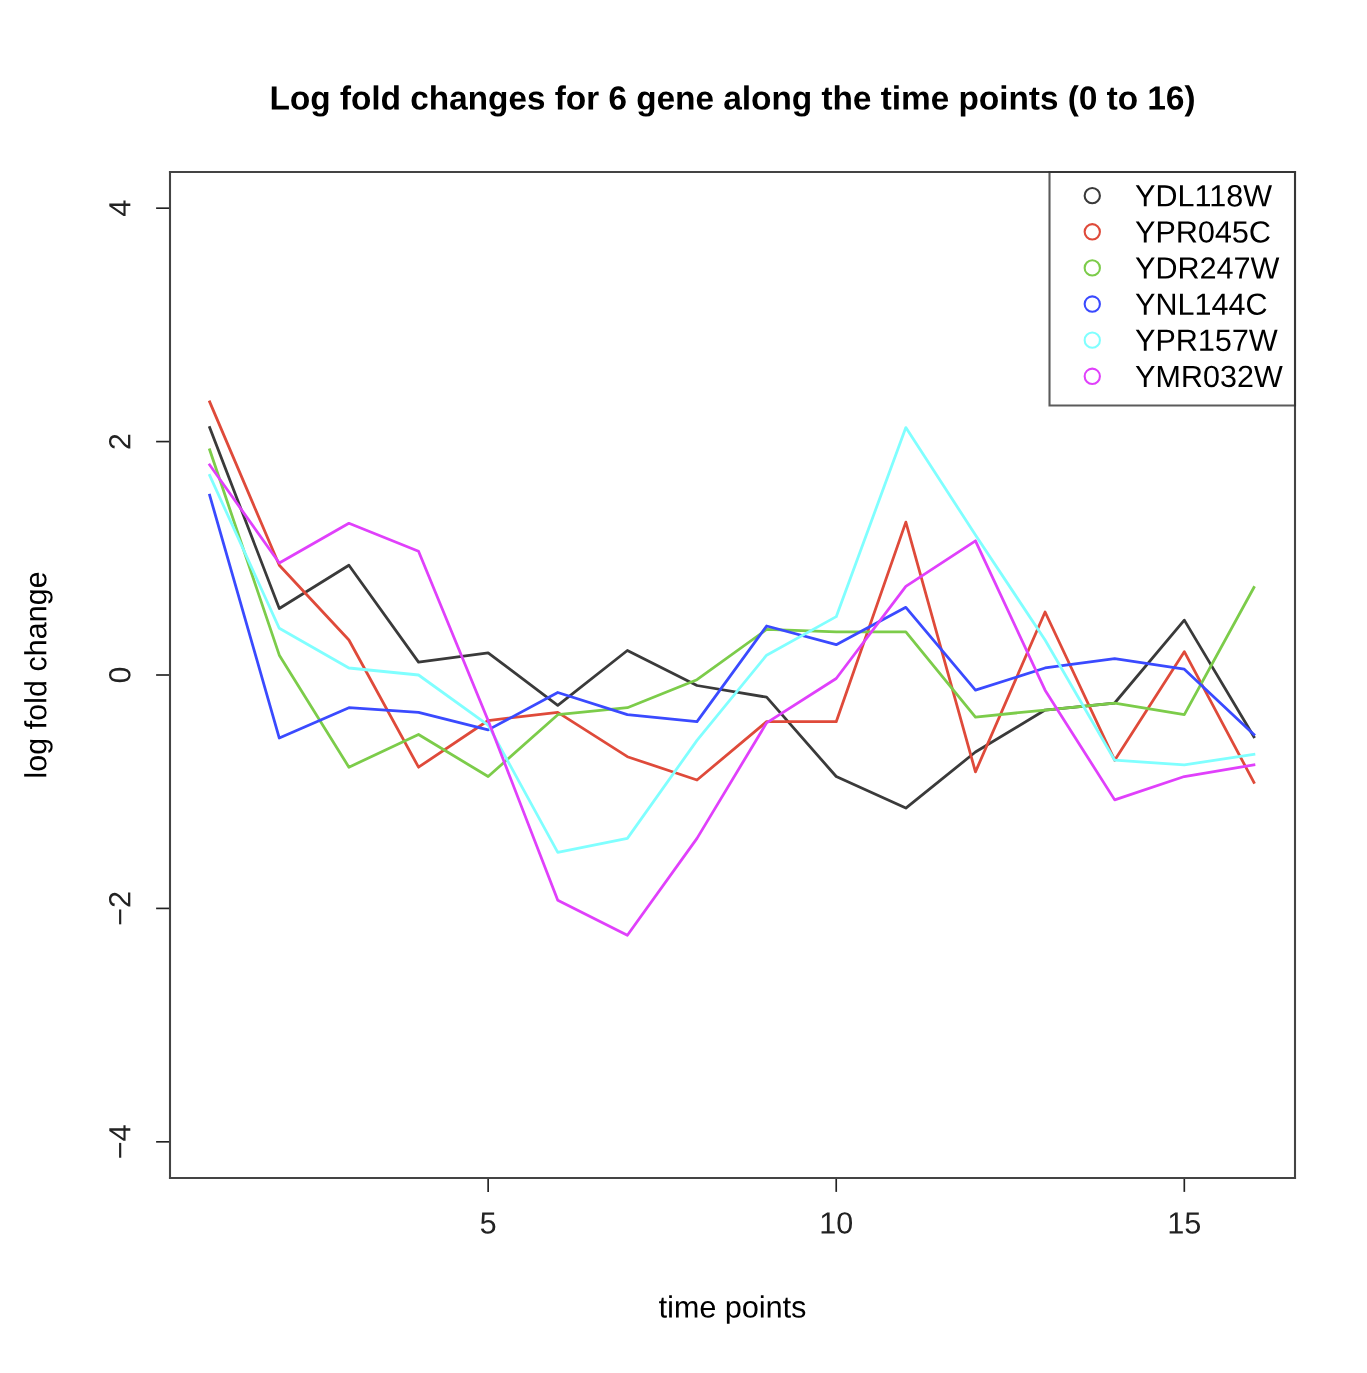  I want to click on legend-label: YDL118W, so click(1203, 196).